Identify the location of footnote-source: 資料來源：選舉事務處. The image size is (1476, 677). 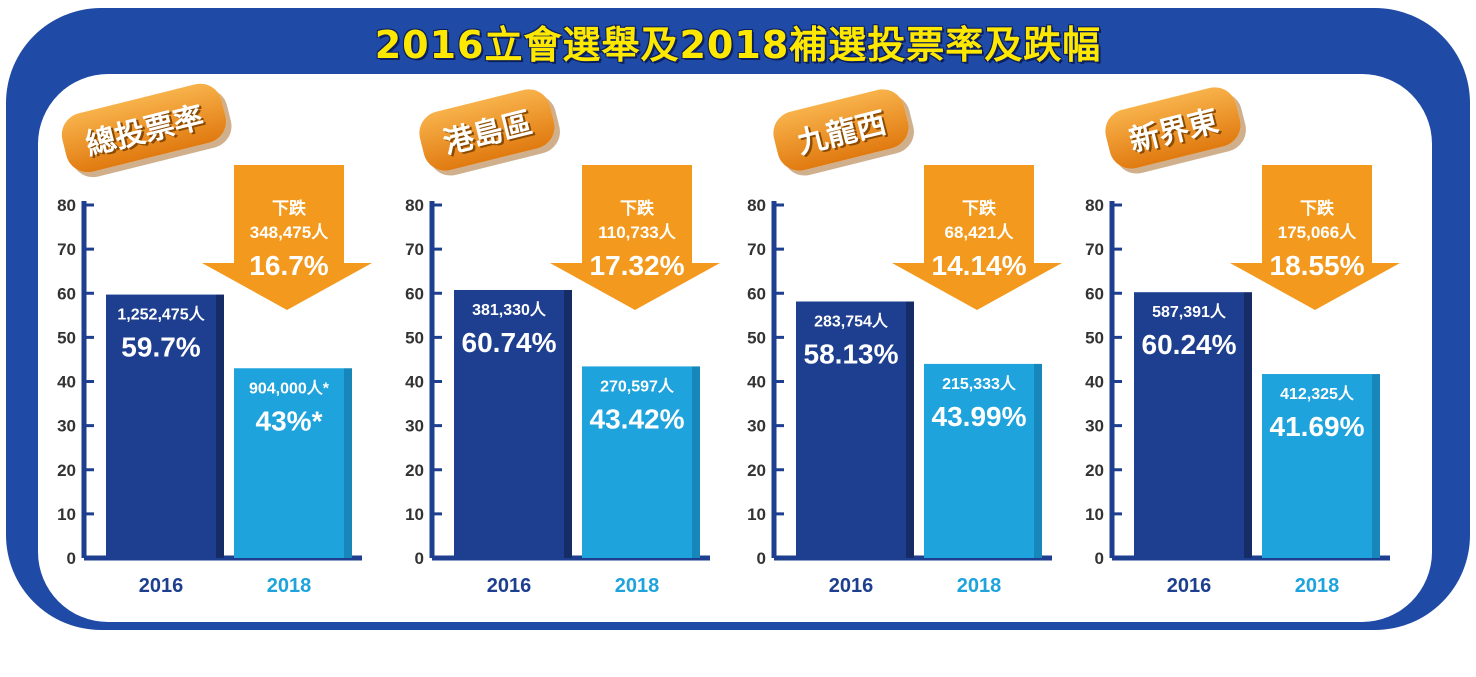
(1175, 647).